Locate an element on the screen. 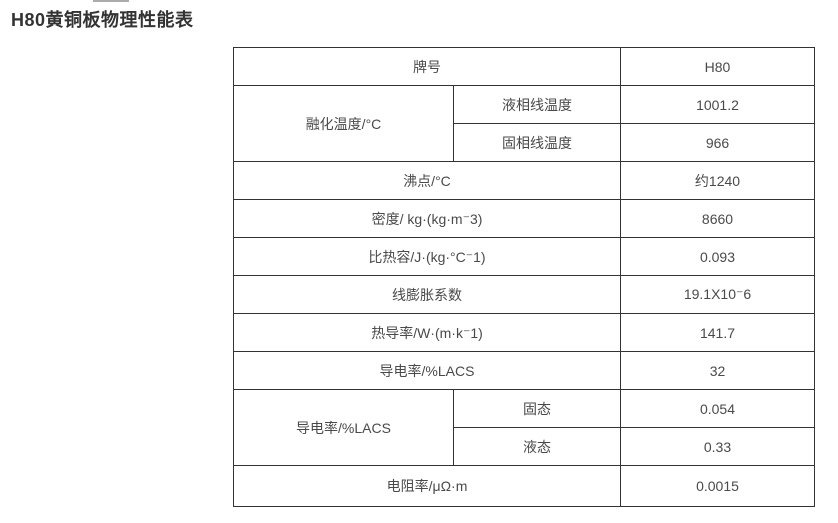 Image resolution: width=838 pixels, height=523 pixels. row-label-cell: 密度/ kg·(kg·m⁻3) is located at coordinates (427, 218).